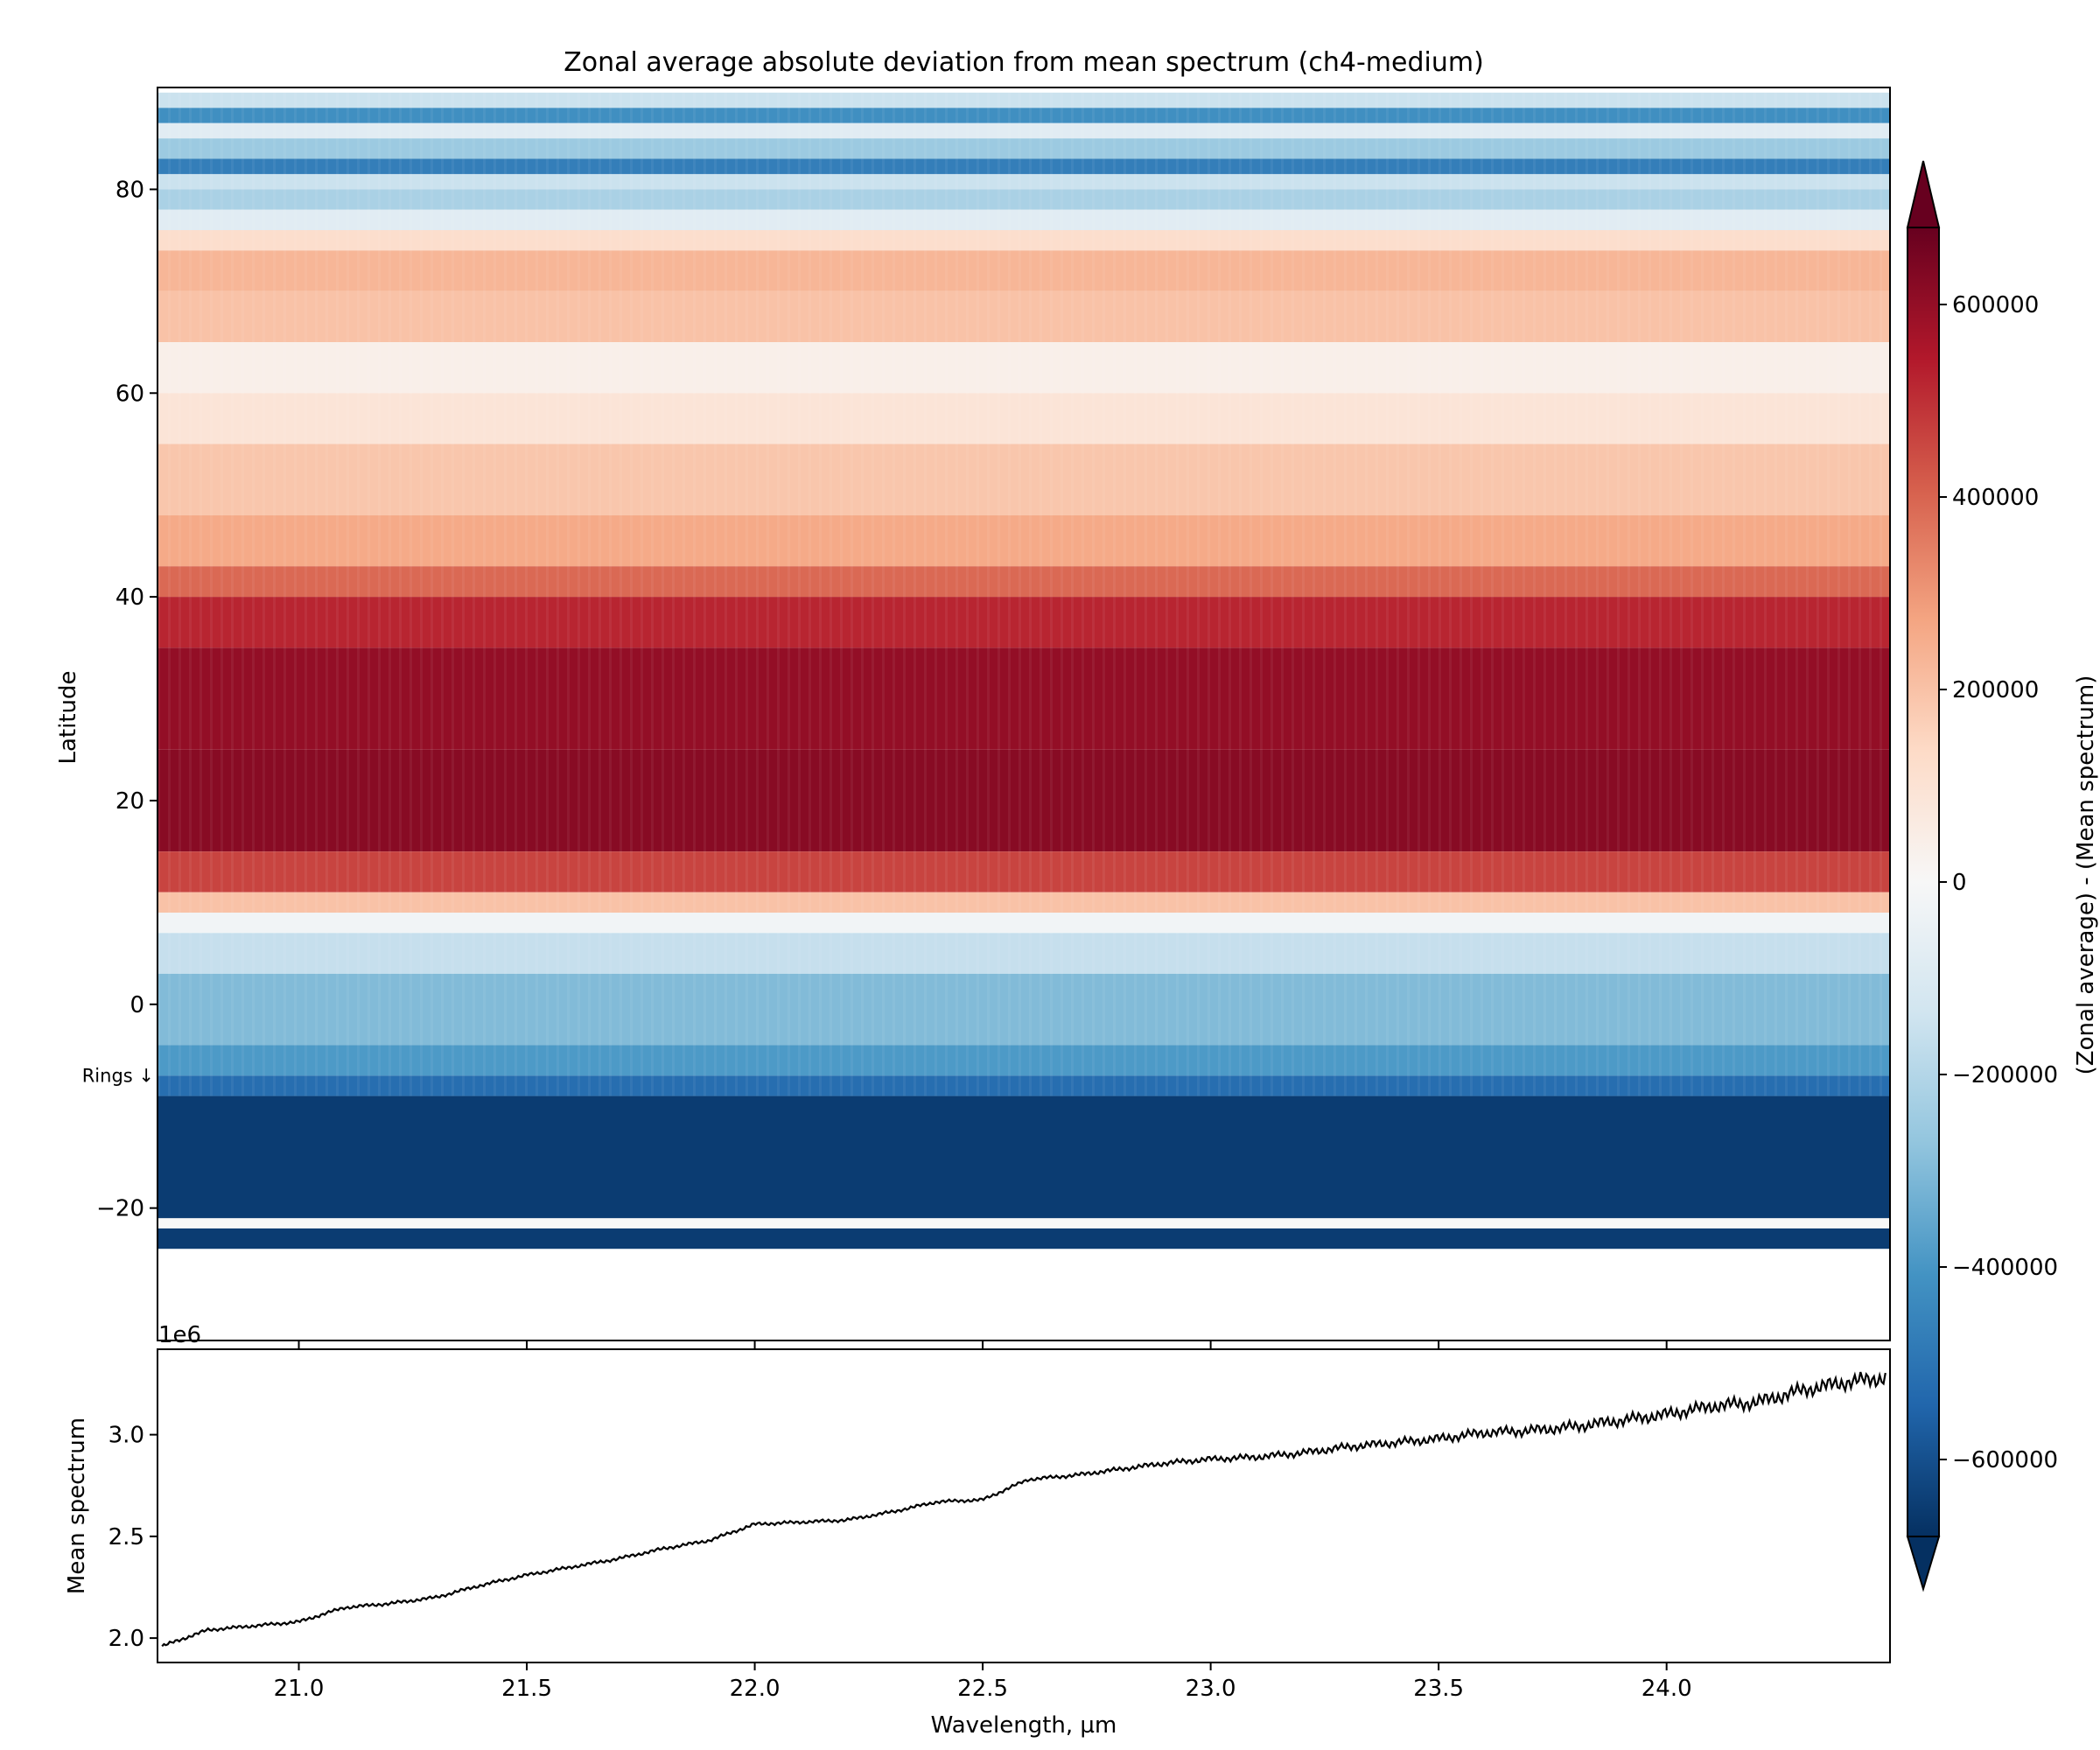 The image size is (2100, 1750). I want to click on line-y-tick-label: 2.0, so click(126, 1639).